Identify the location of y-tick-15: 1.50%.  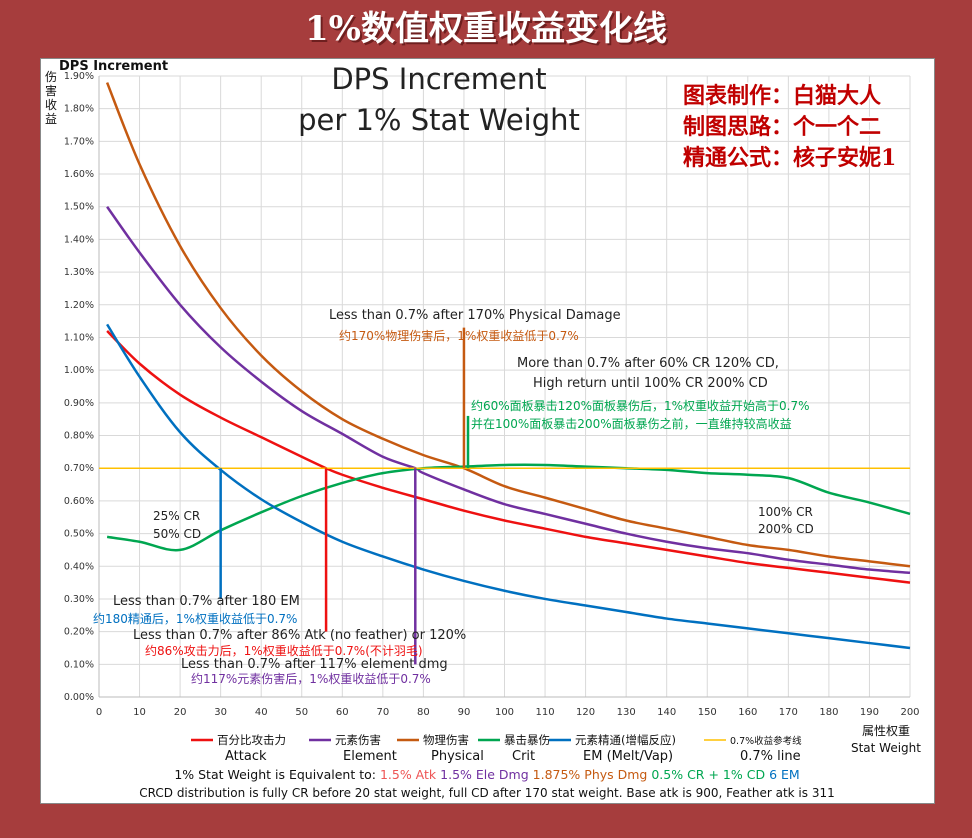
(79, 207).